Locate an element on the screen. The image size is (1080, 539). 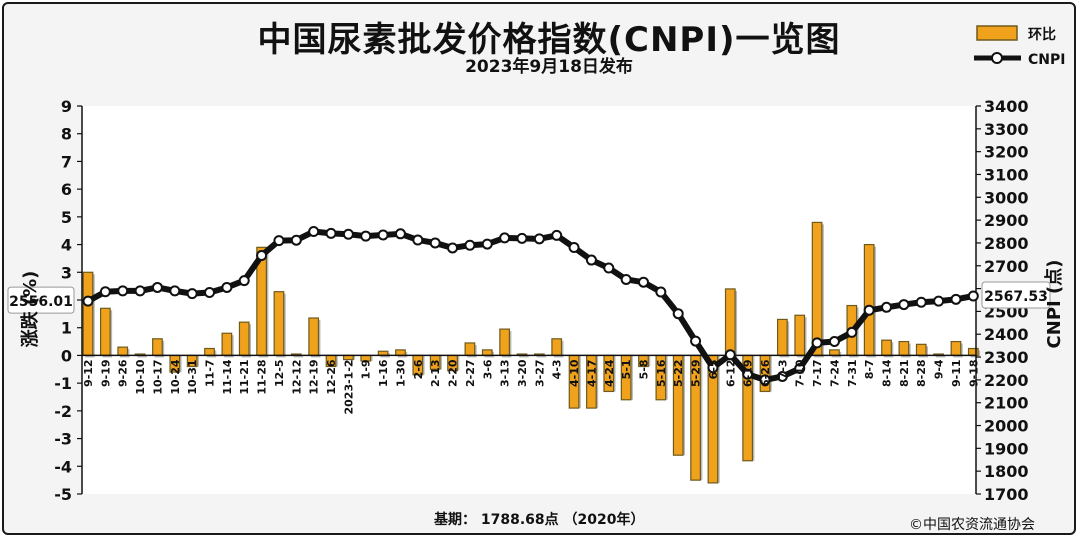
right-tick-label: 2300 is located at coordinates (1006, 357).